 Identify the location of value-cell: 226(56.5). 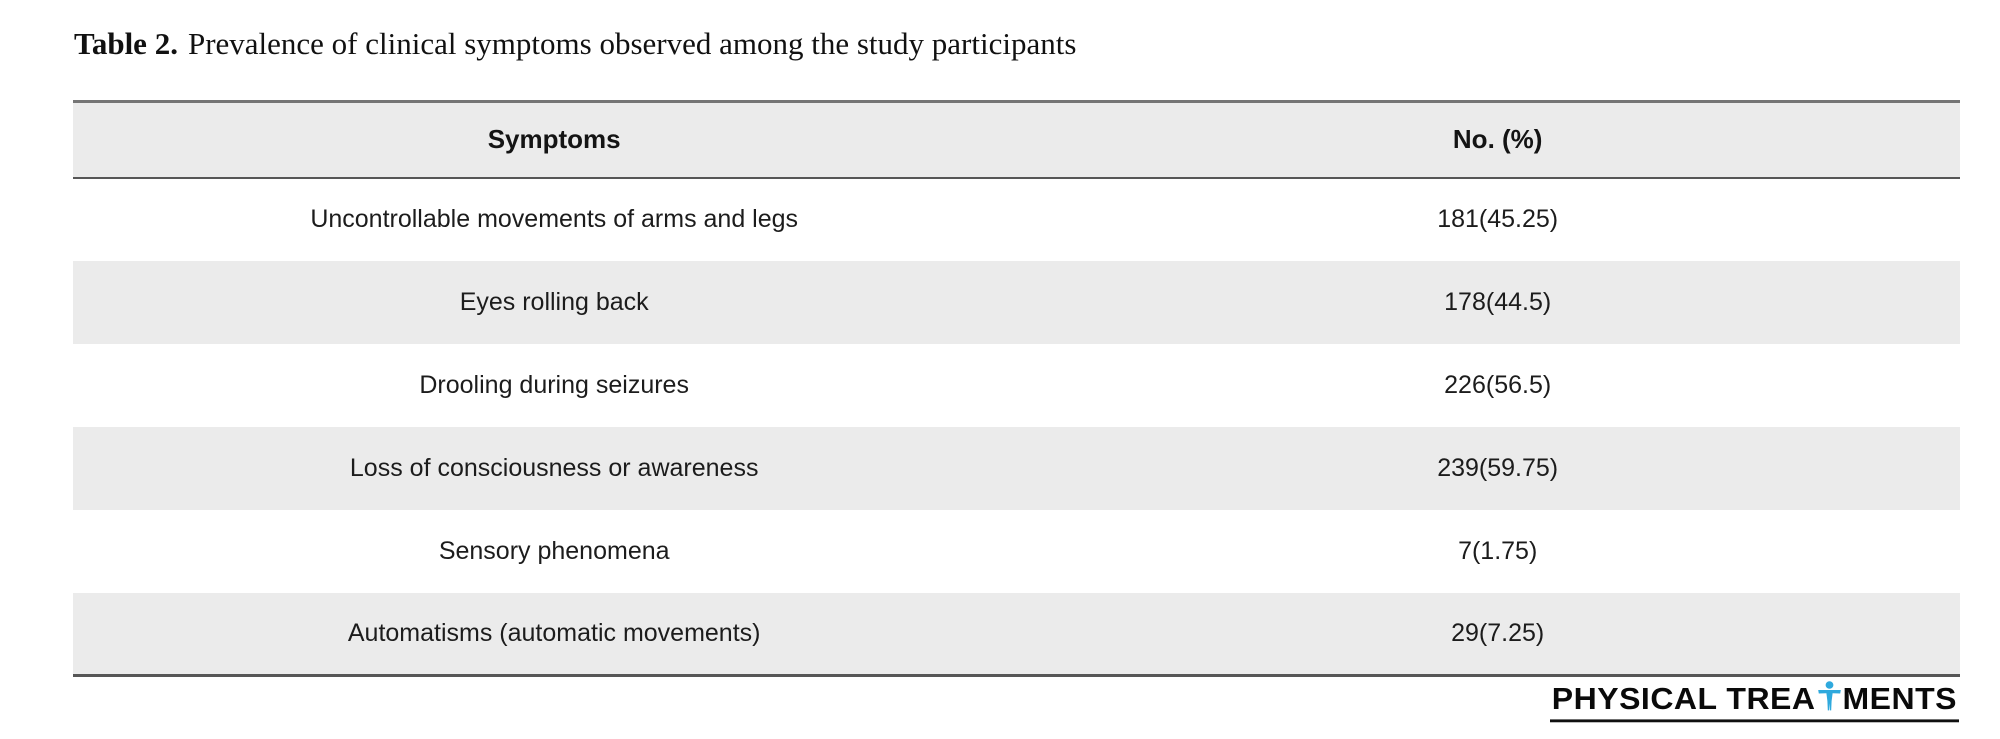
(1498, 384).